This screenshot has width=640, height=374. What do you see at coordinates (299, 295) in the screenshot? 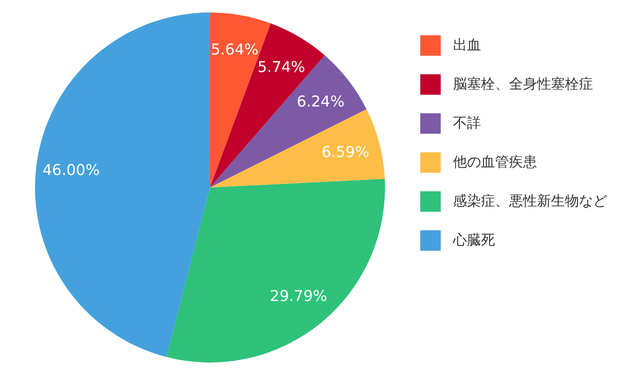
I see `data-label: 29.79%` at bounding box center [299, 295].